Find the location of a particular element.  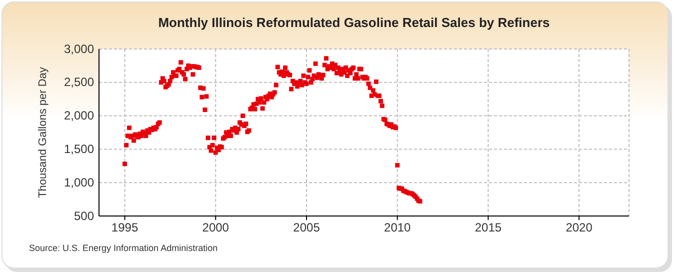

x-tick-label: 2010 is located at coordinates (398, 227).